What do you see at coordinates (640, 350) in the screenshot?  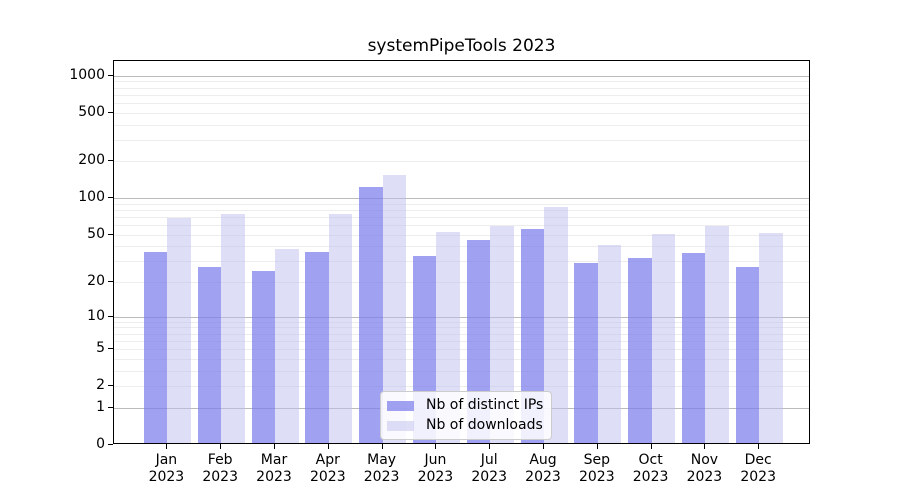 I see `bar-distinct-ips-oct` at bounding box center [640, 350].